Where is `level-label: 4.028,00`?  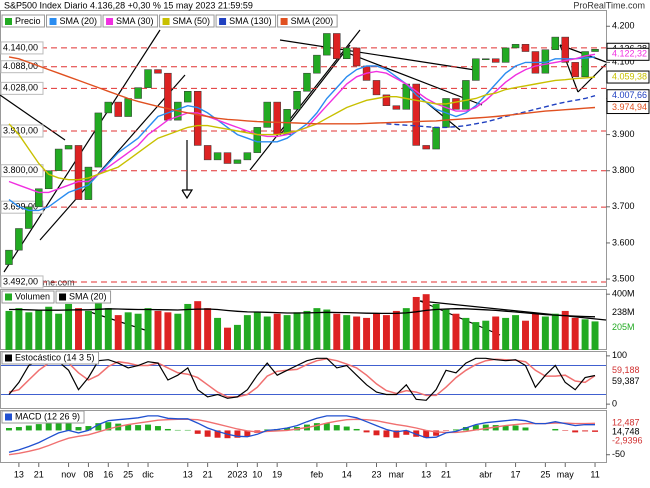 level-label: 4.028,00 is located at coordinates (20, 88).